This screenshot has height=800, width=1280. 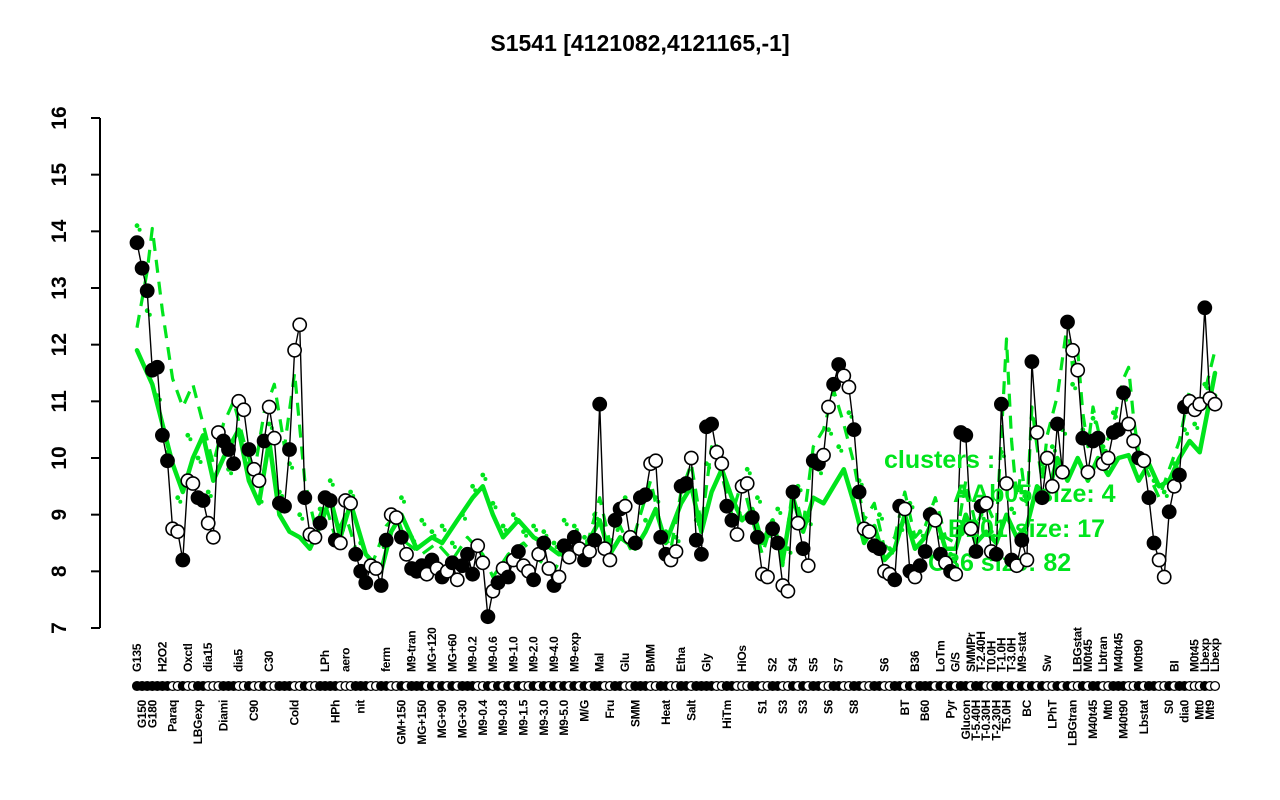 What do you see at coordinates (1195, 655) in the screenshot?
I see `condition-label: M0t45` at bounding box center [1195, 655].